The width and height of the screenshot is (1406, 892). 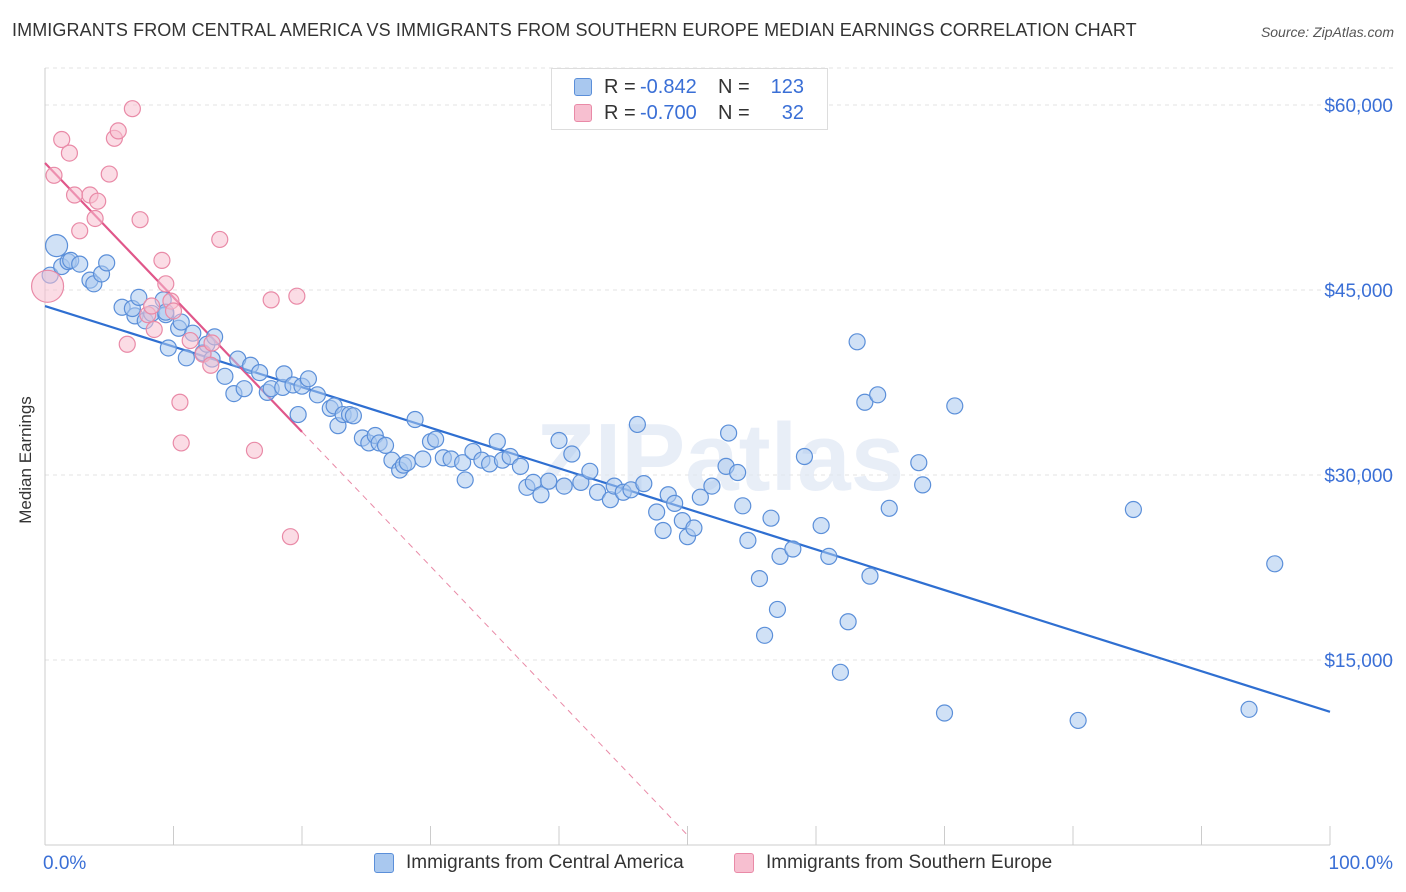 I want to click on stats-legend: R = -0.842 N = 123 R = -0.700 N = 32, so click(x=689, y=99).